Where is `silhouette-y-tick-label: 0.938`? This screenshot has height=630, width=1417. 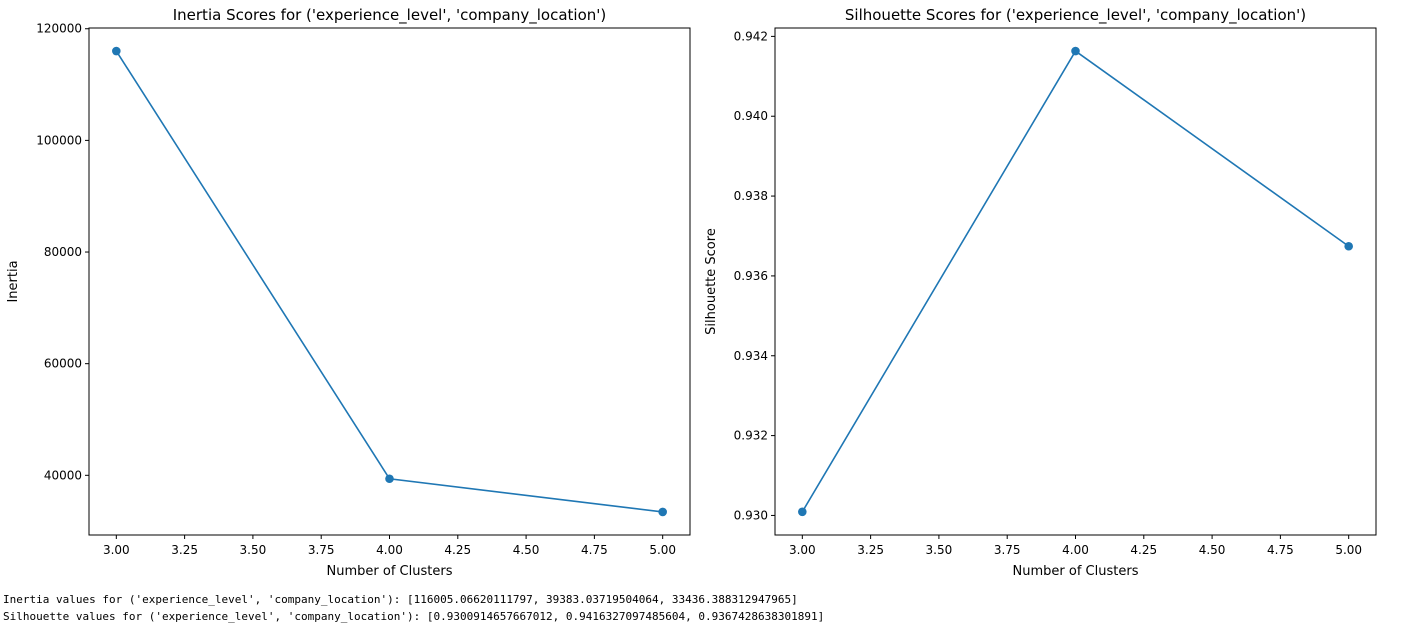 silhouette-y-tick-label: 0.938 is located at coordinates (751, 196).